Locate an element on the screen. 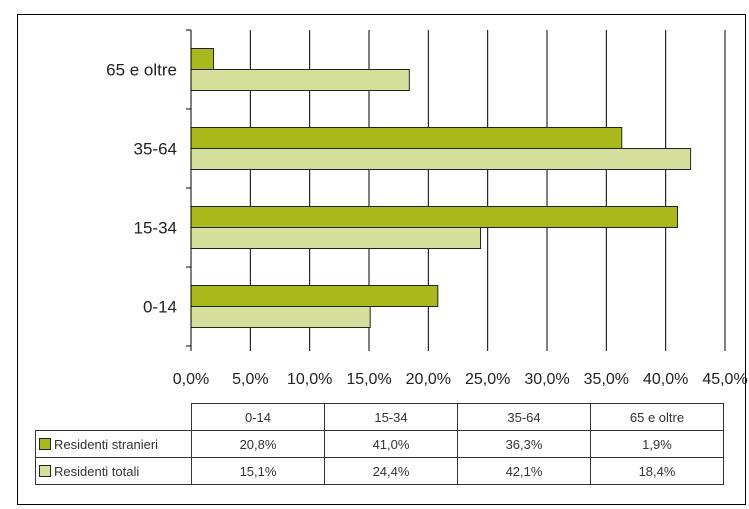 This screenshot has height=509, width=749. x-tick-label: 40,0% is located at coordinates (665, 379).